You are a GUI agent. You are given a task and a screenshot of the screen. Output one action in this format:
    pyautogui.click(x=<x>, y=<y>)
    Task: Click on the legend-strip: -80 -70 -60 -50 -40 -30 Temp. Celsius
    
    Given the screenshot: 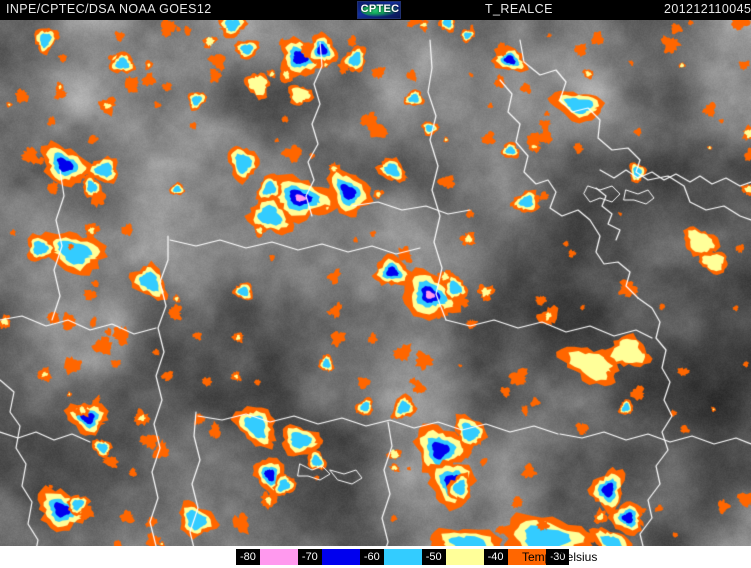 What is the action you would take?
    pyautogui.click(x=375, y=557)
    